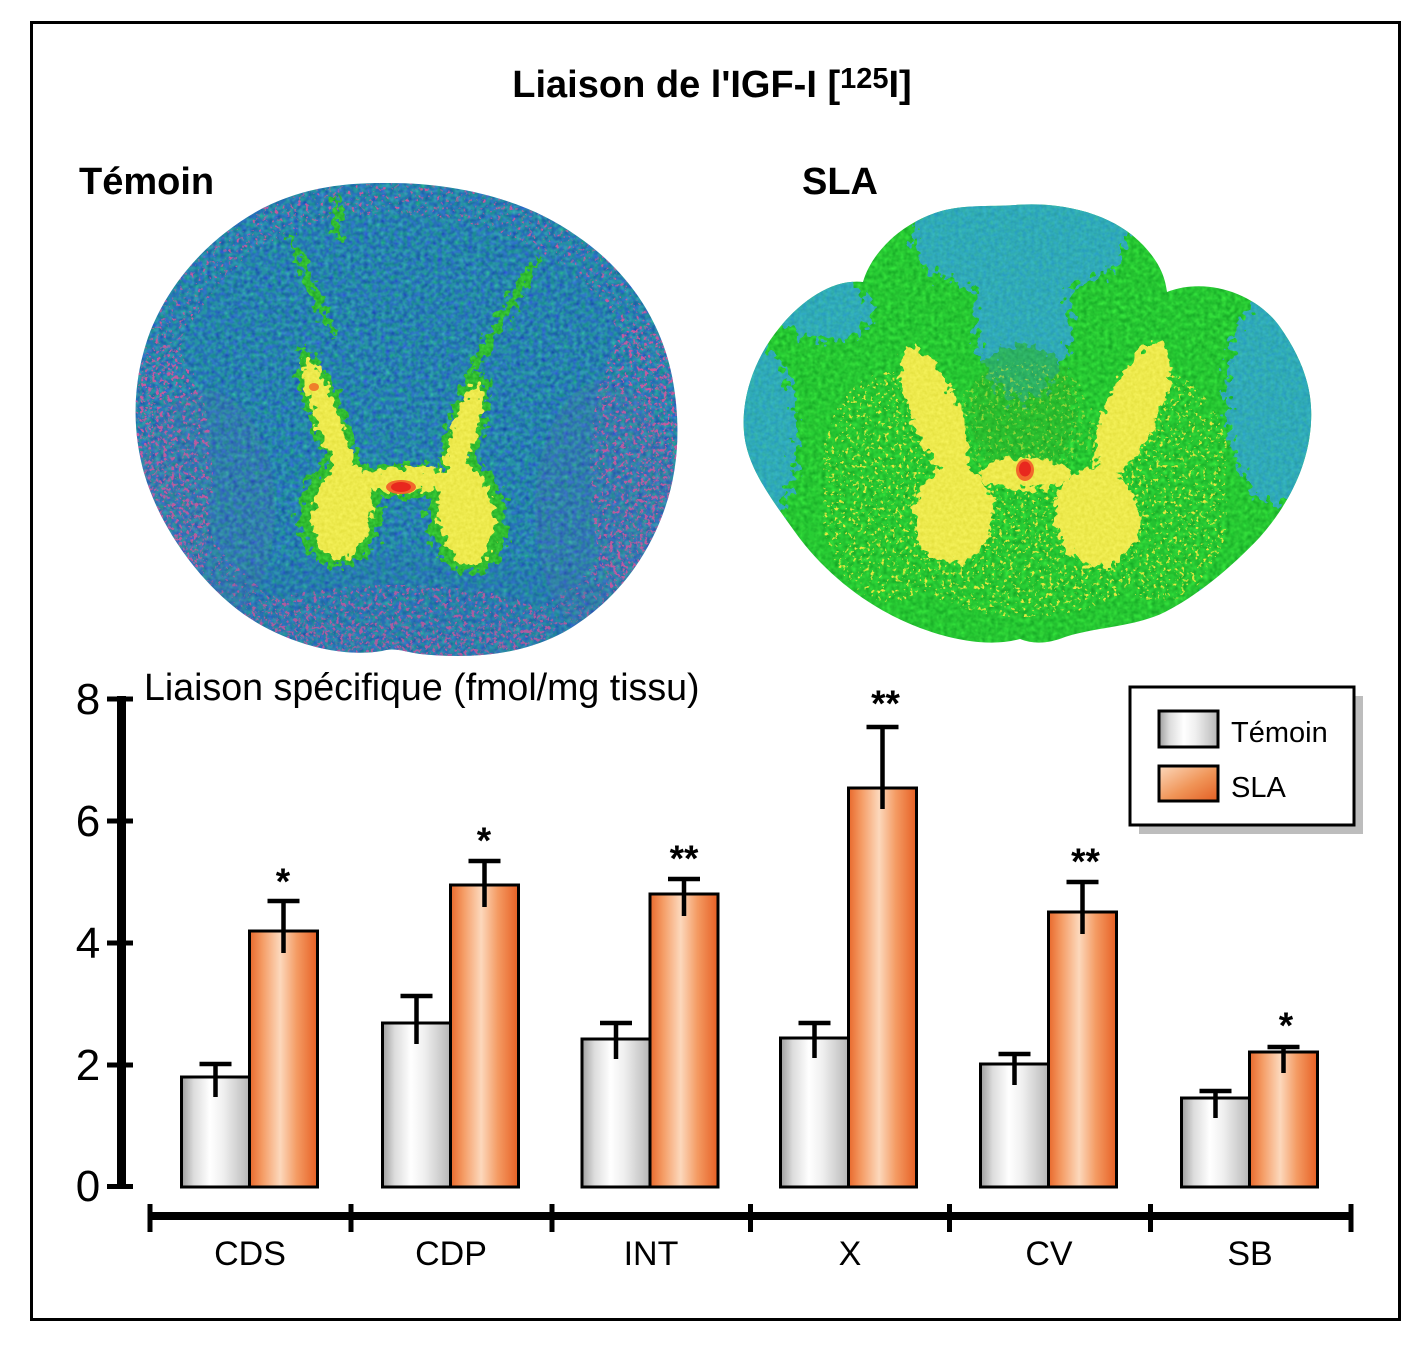  I want to click on svg-text: 2, so click(88, 1065).